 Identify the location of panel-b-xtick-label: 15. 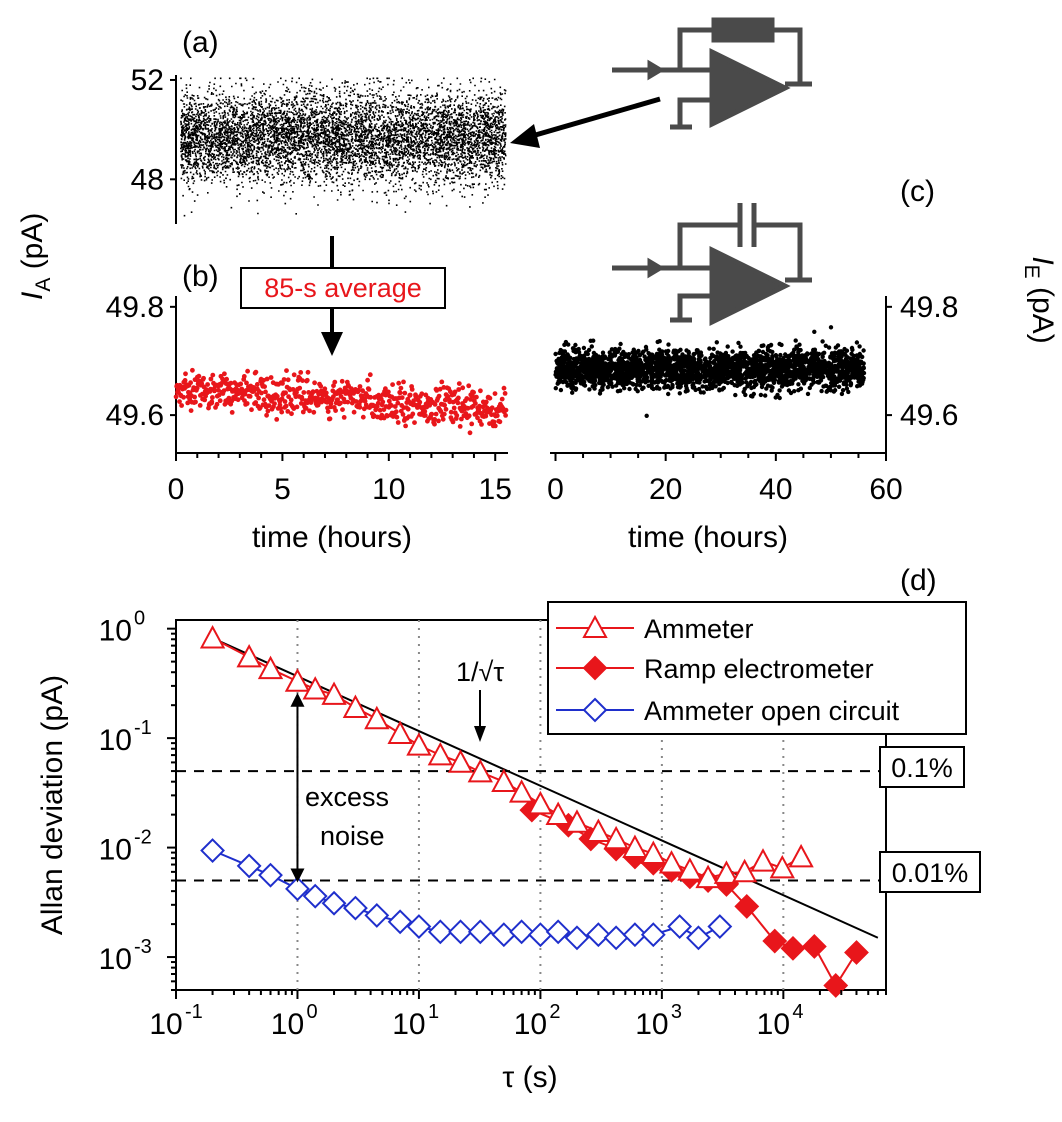
(495, 489).